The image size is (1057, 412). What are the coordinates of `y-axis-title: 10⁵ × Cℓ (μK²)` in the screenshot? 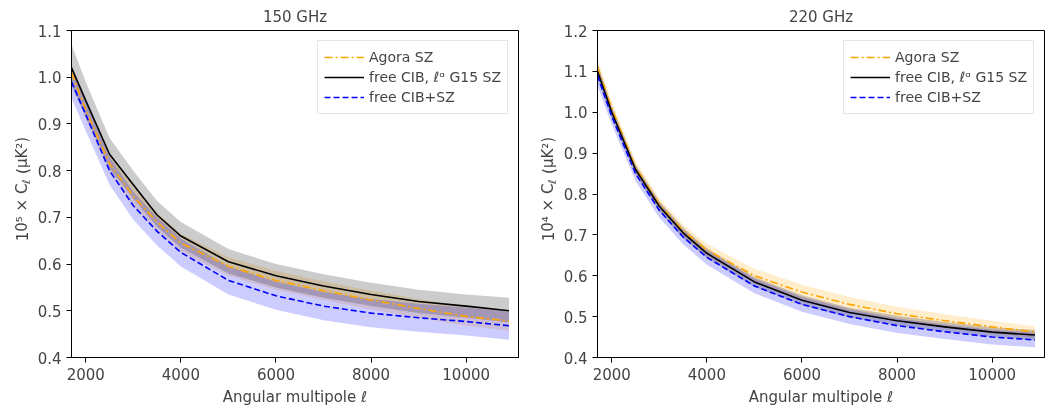 It's located at (23, 189).